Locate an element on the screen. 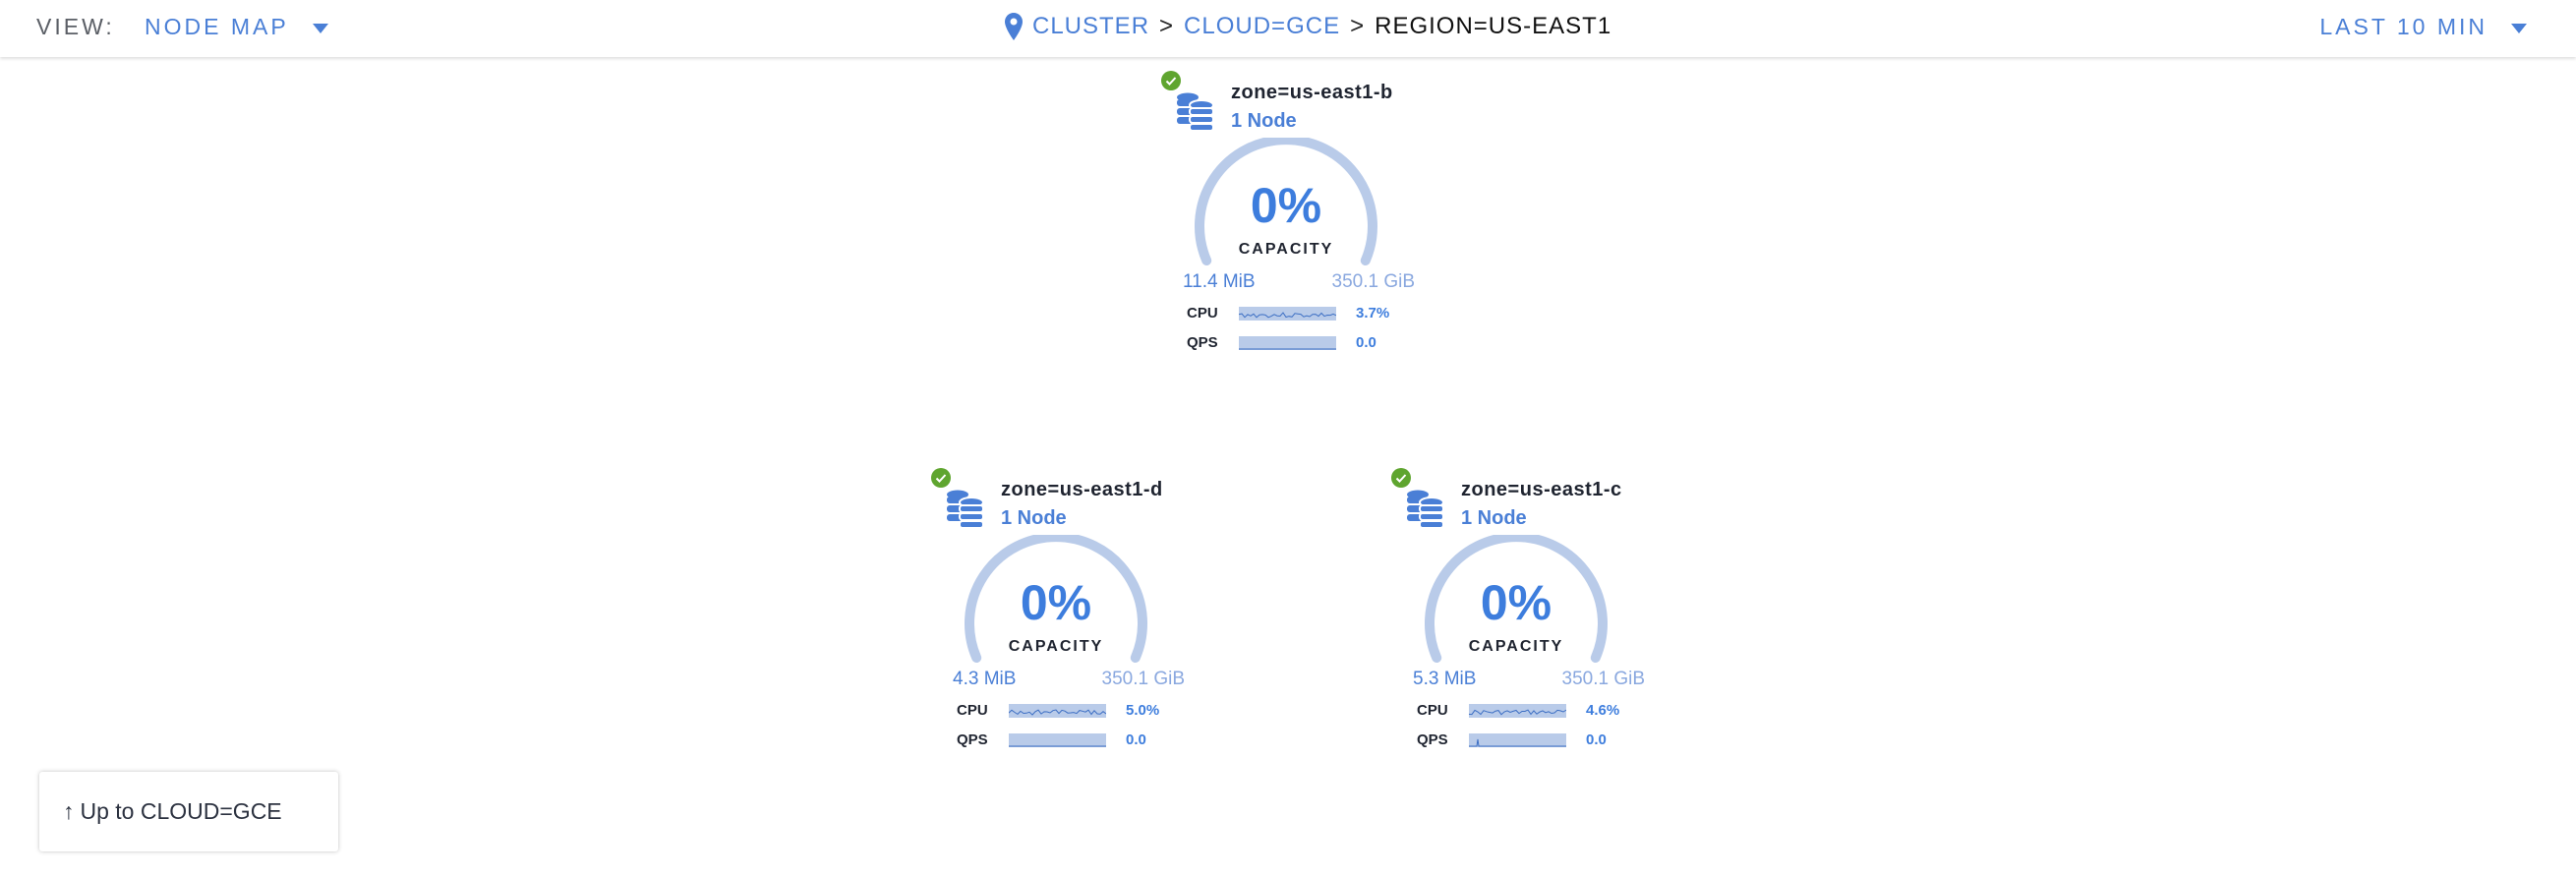 The width and height of the screenshot is (2576, 877). up-to-cloud-button: ↑ Up to CLOUD=GCE is located at coordinates (188, 811).